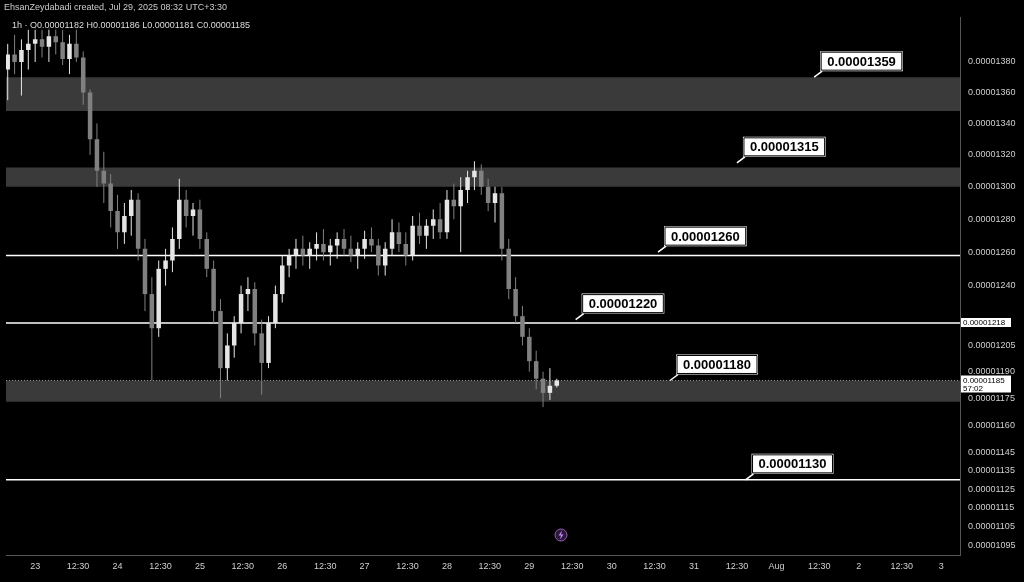  I want to click on y-tick-label: 0.00001160, so click(991, 424).